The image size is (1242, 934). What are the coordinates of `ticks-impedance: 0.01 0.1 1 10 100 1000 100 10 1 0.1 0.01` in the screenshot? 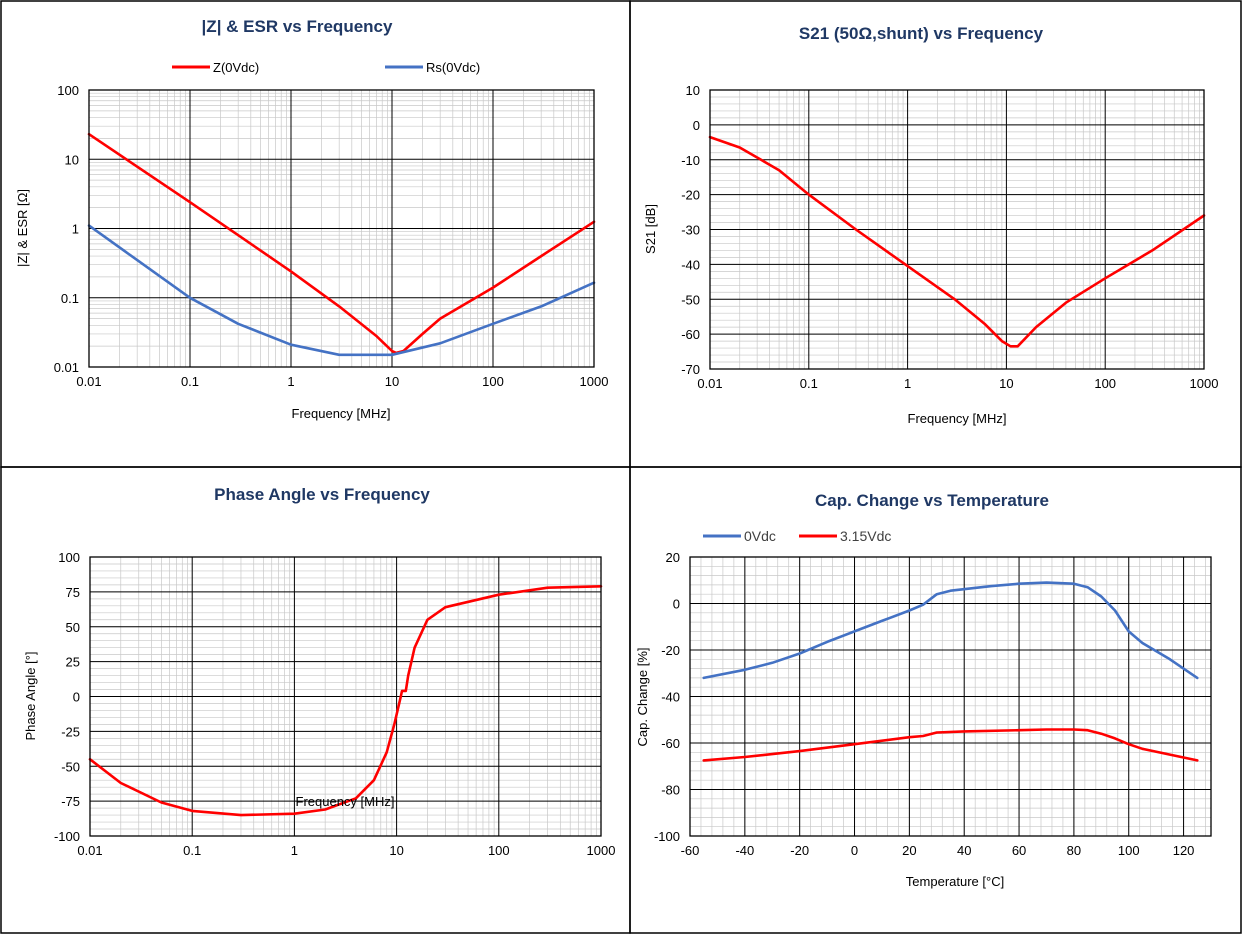 It's located at (331, 236).